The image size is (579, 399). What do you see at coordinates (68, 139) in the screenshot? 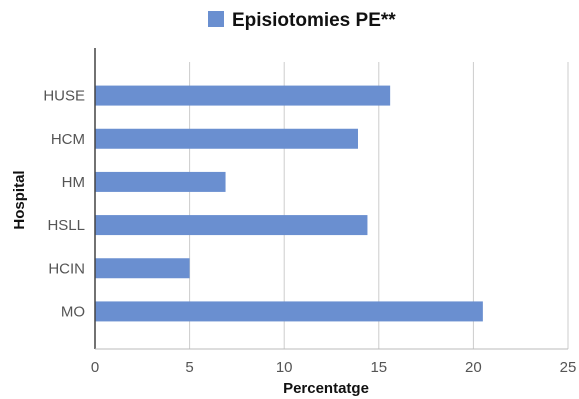
I see `category-label: HCM` at bounding box center [68, 139].